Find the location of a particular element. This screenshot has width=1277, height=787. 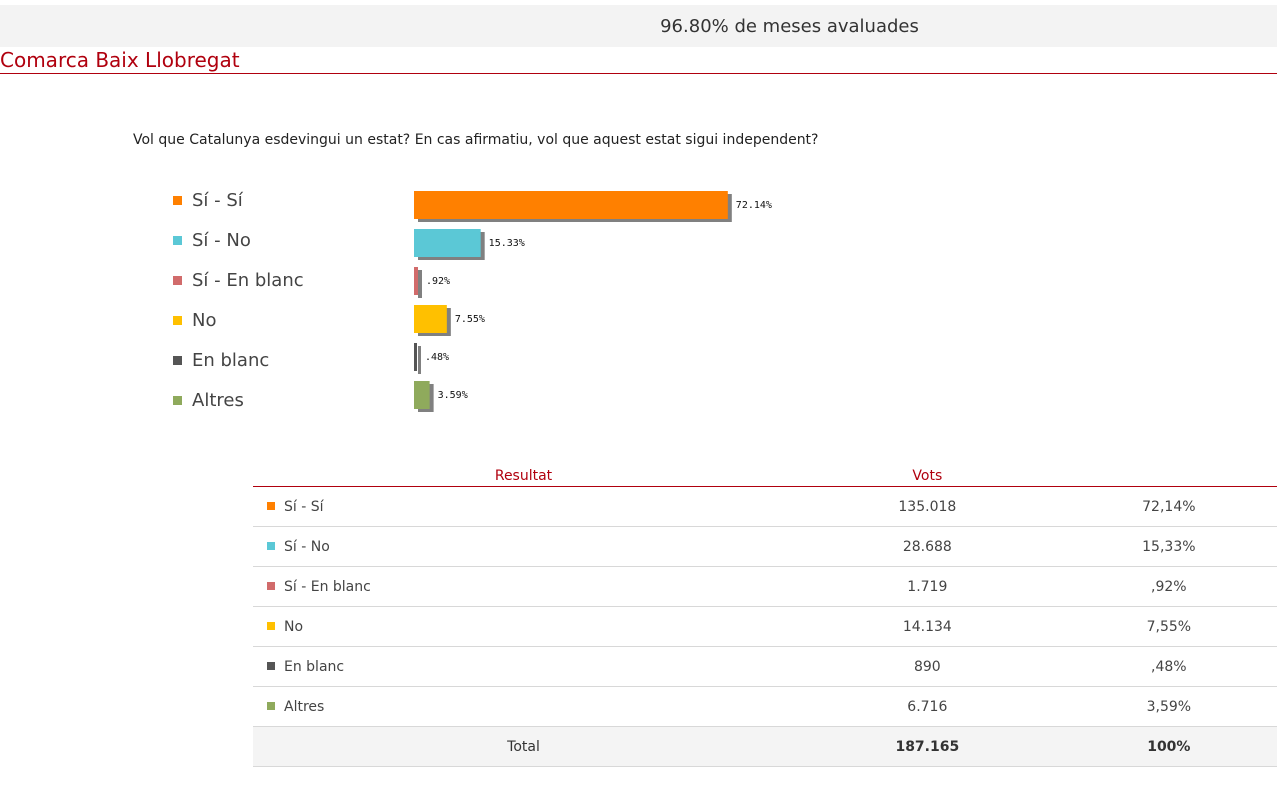

legend-label: No is located at coordinates (204, 320).